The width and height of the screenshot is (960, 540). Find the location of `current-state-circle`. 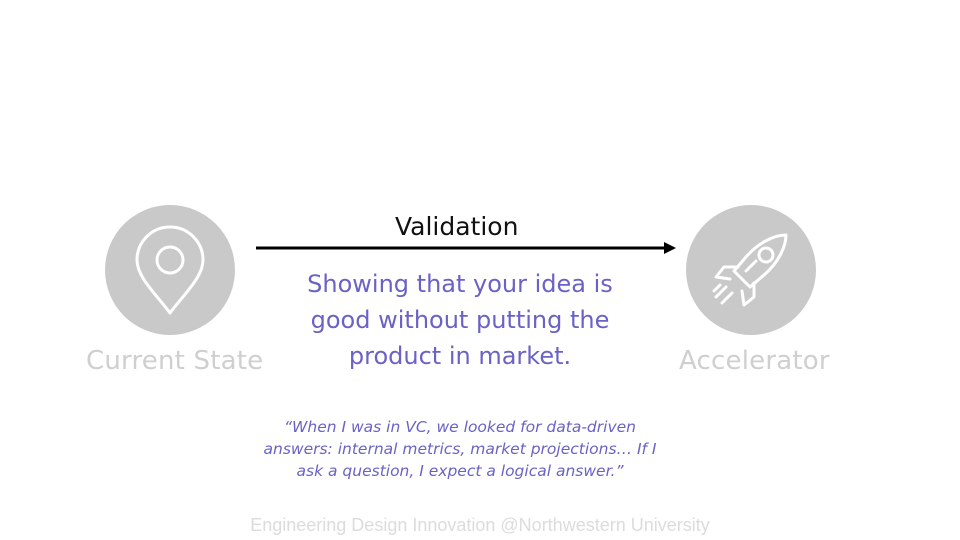

current-state-circle is located at coordinates (170, 270).